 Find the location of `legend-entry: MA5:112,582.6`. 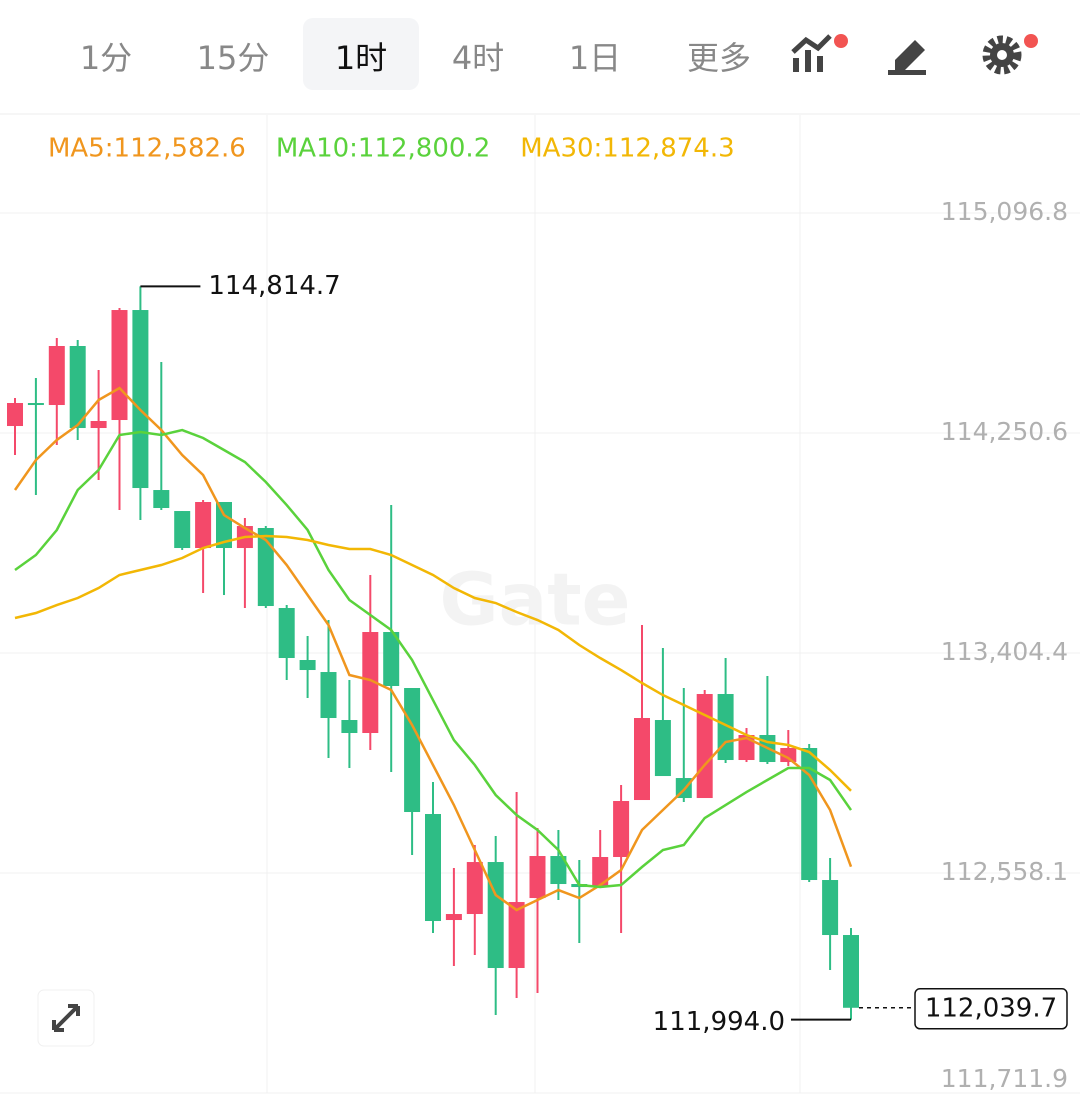

legend-entry: MA5:112,582.6 is located at coordinates (147, 149).